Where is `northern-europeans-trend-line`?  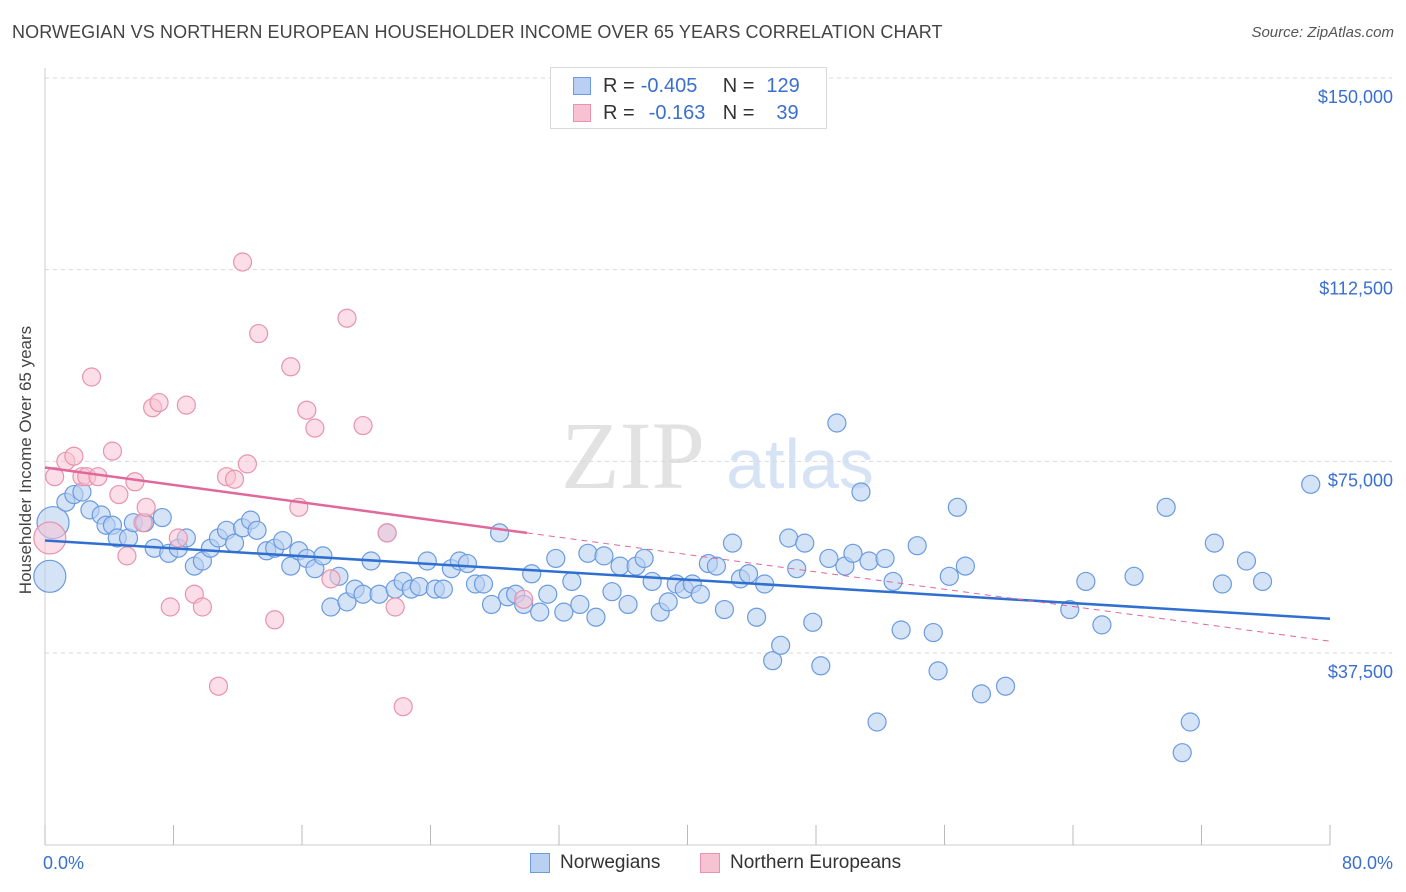
northern-europeans-trend-line is located at coordinates (286, 500).